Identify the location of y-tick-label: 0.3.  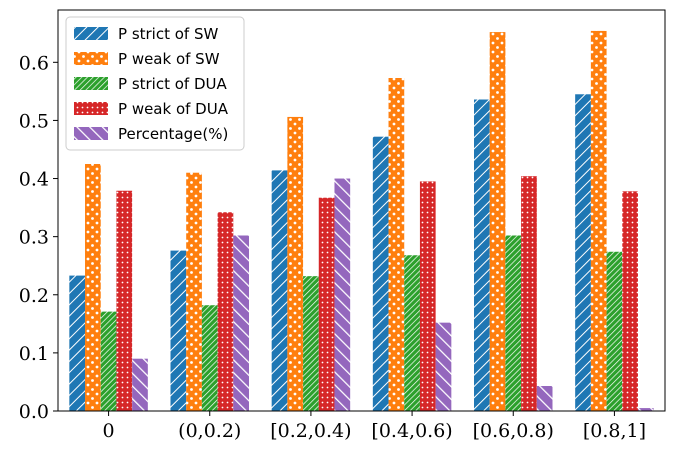
(34, 238).